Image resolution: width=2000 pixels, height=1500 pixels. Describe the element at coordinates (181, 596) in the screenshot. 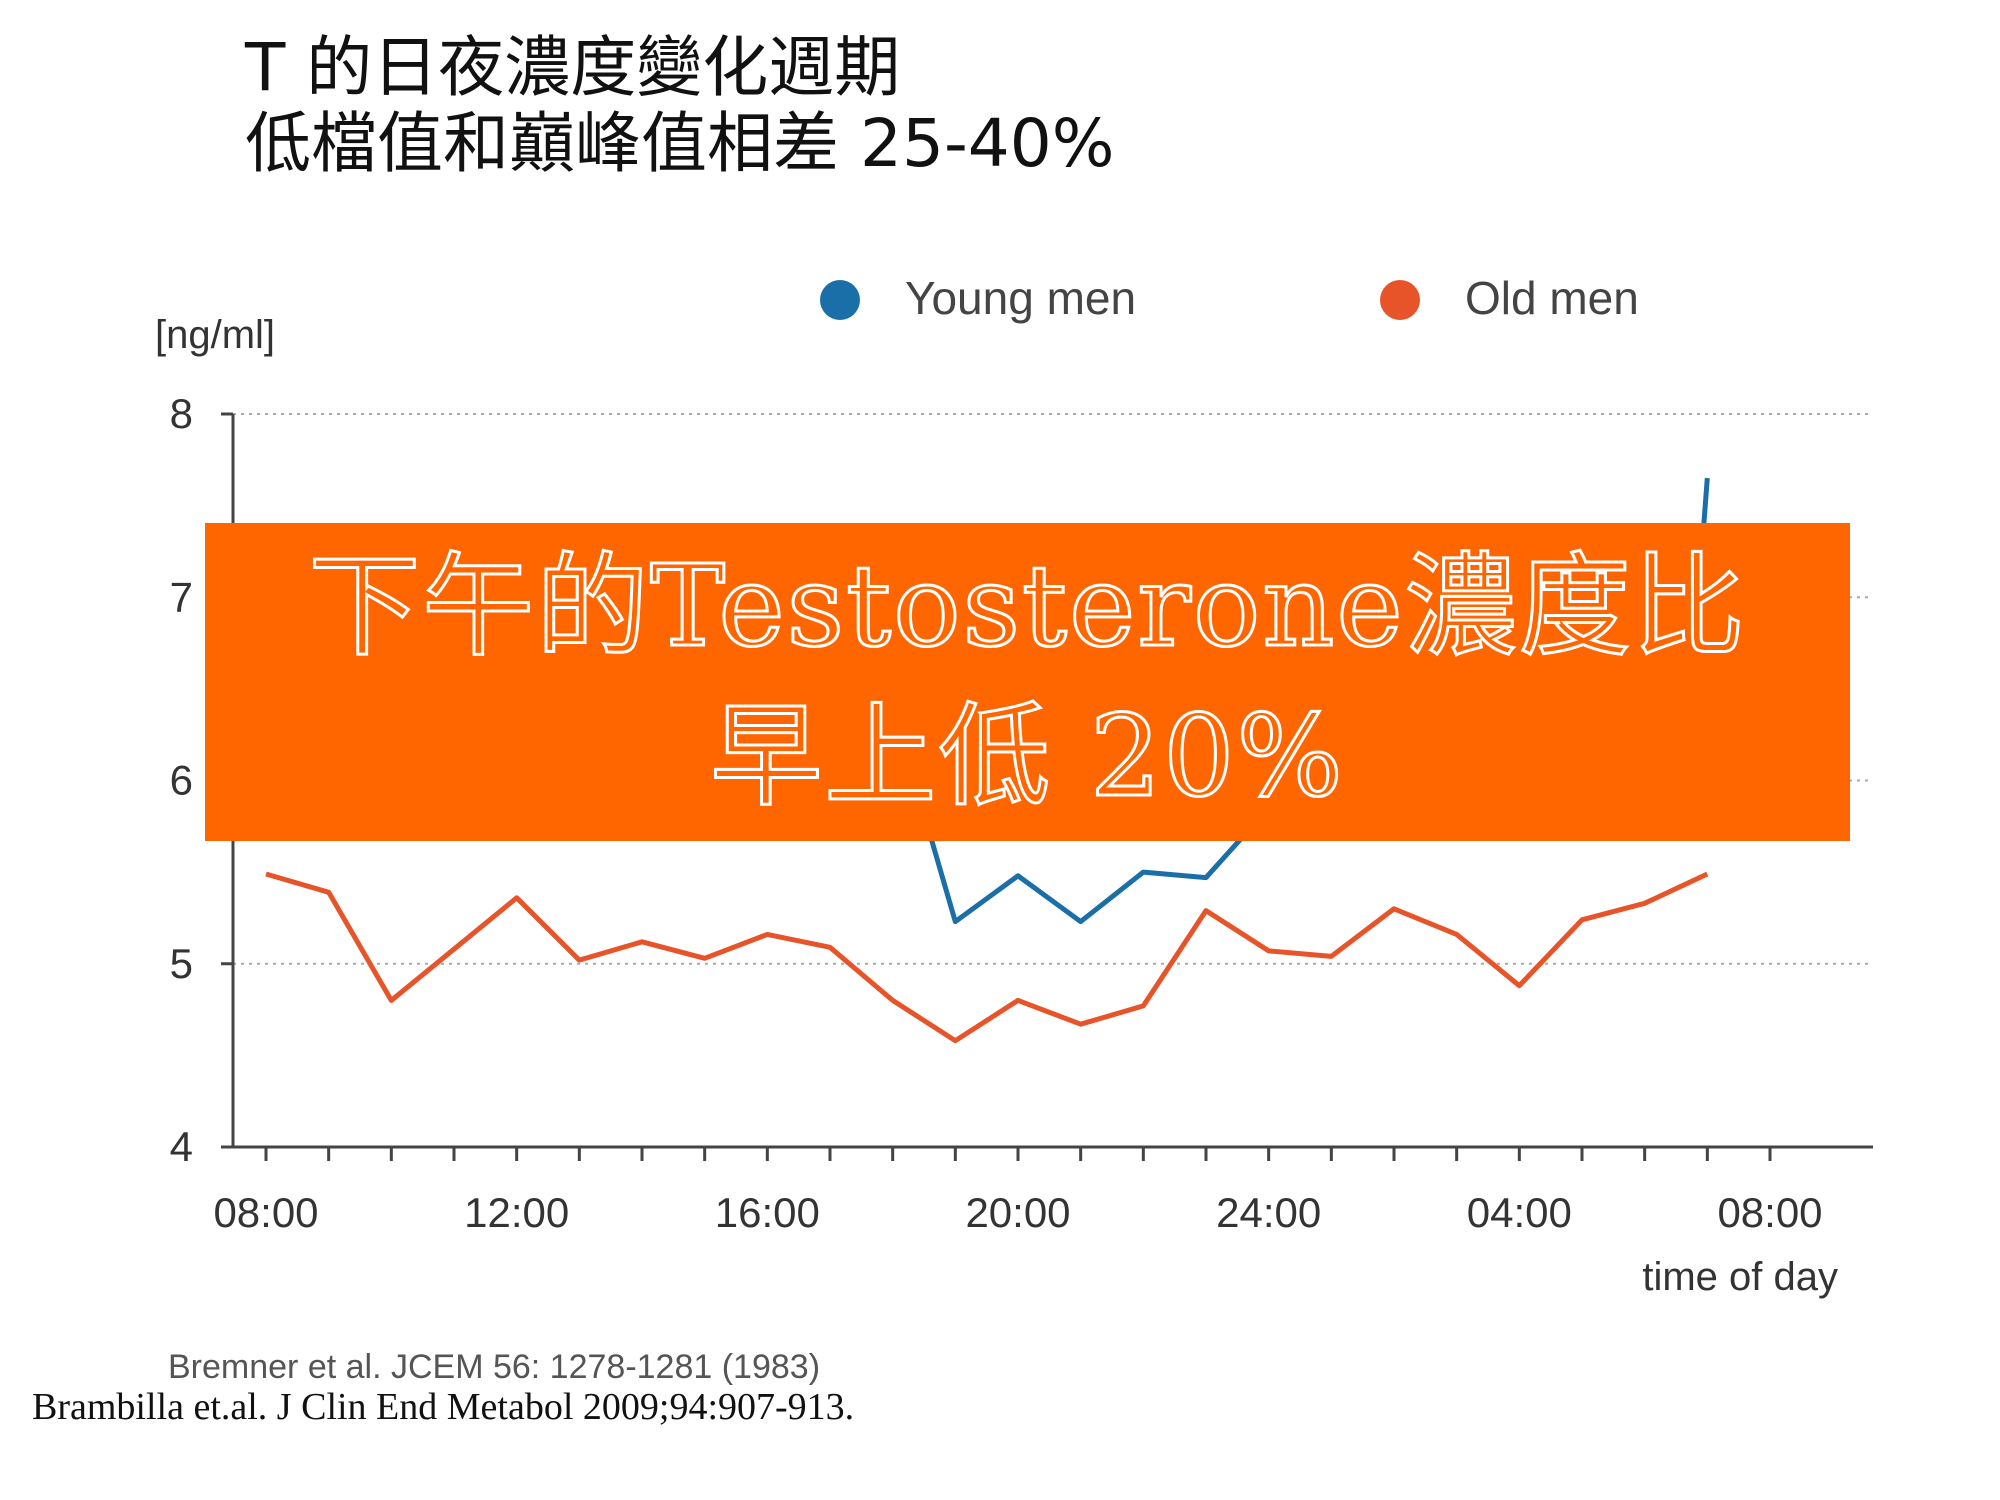

I see `y-tick-label: 7` at that location.